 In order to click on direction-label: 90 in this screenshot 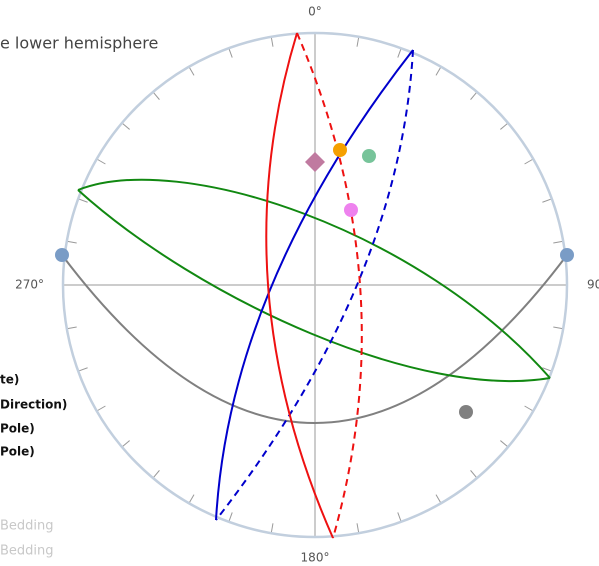, I will do `click(593, 285)`.